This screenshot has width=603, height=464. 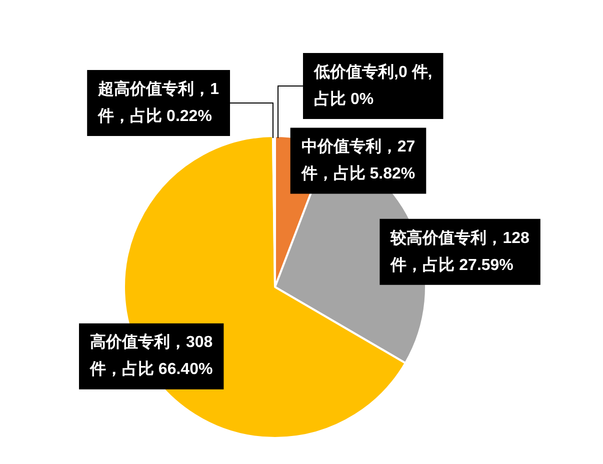 What do you see at coordinates (158, 101) in the screenshot?
I see `slice-label: 超高价值专利，1 件，占比 0.22%` at bounding box center [158, 101].